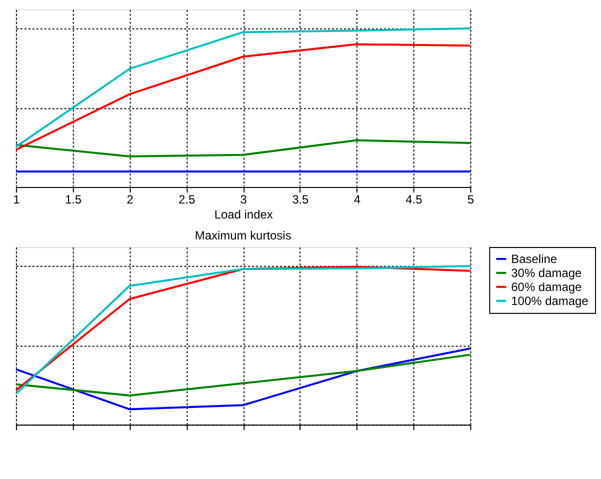  Describe the element at coordinates (73, 199) in the screenshot. I see `x-tick-label: 1.5` at that location.